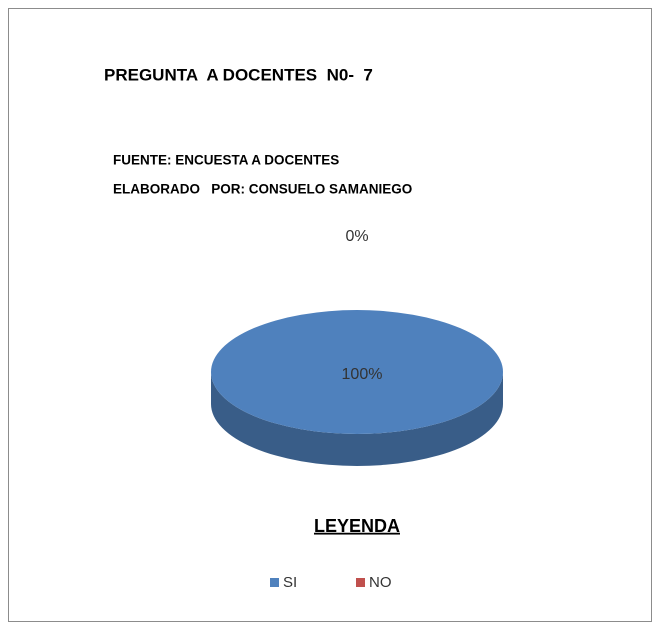  What do you see at coordinates (290, 582) in the screenshot?
I see `legend-label: SI` at bounding box center [290, 582].